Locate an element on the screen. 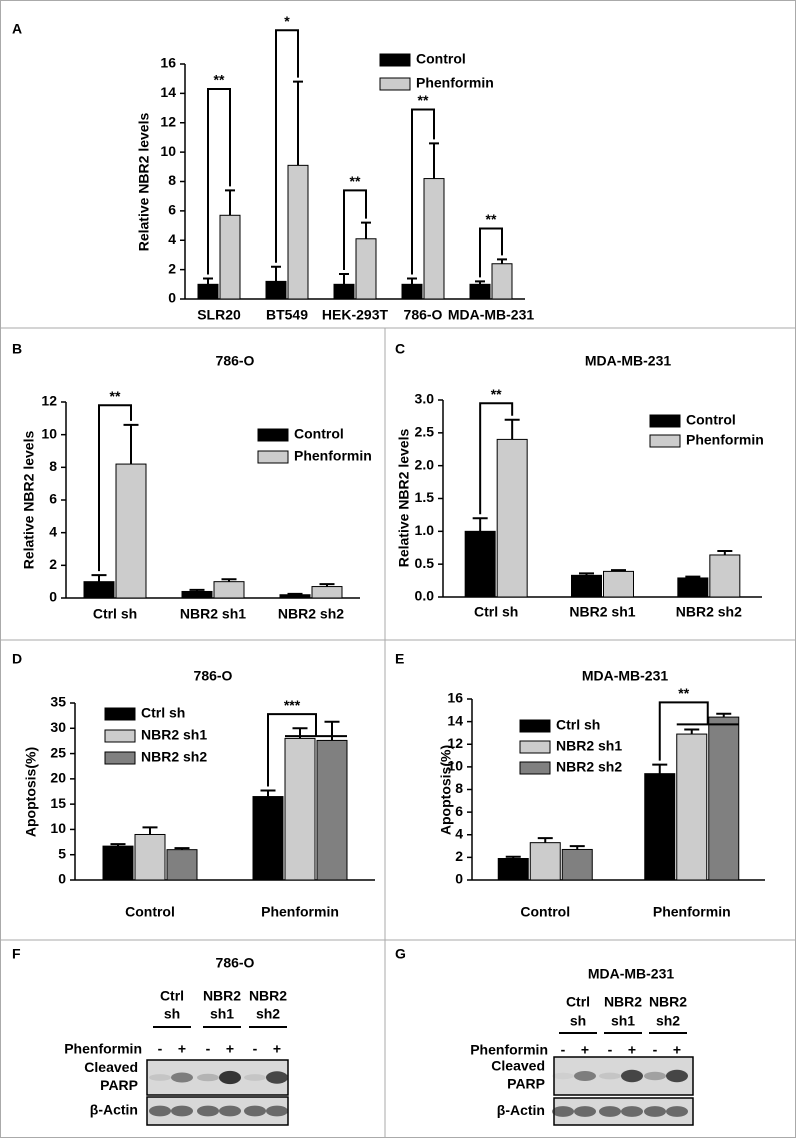 This screenshot has width=796, height=1138. panel-letter: F is located at coordinates (16, 954).